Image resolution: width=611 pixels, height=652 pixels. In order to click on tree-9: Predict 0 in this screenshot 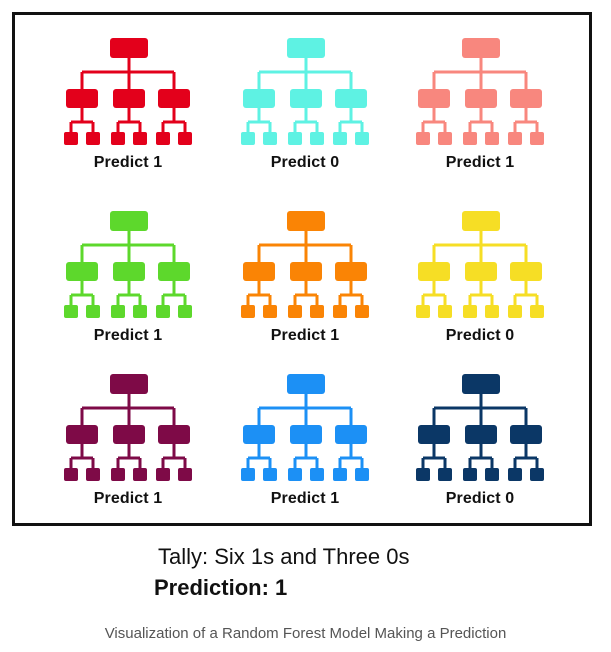, I will do `click(480, 448)`.